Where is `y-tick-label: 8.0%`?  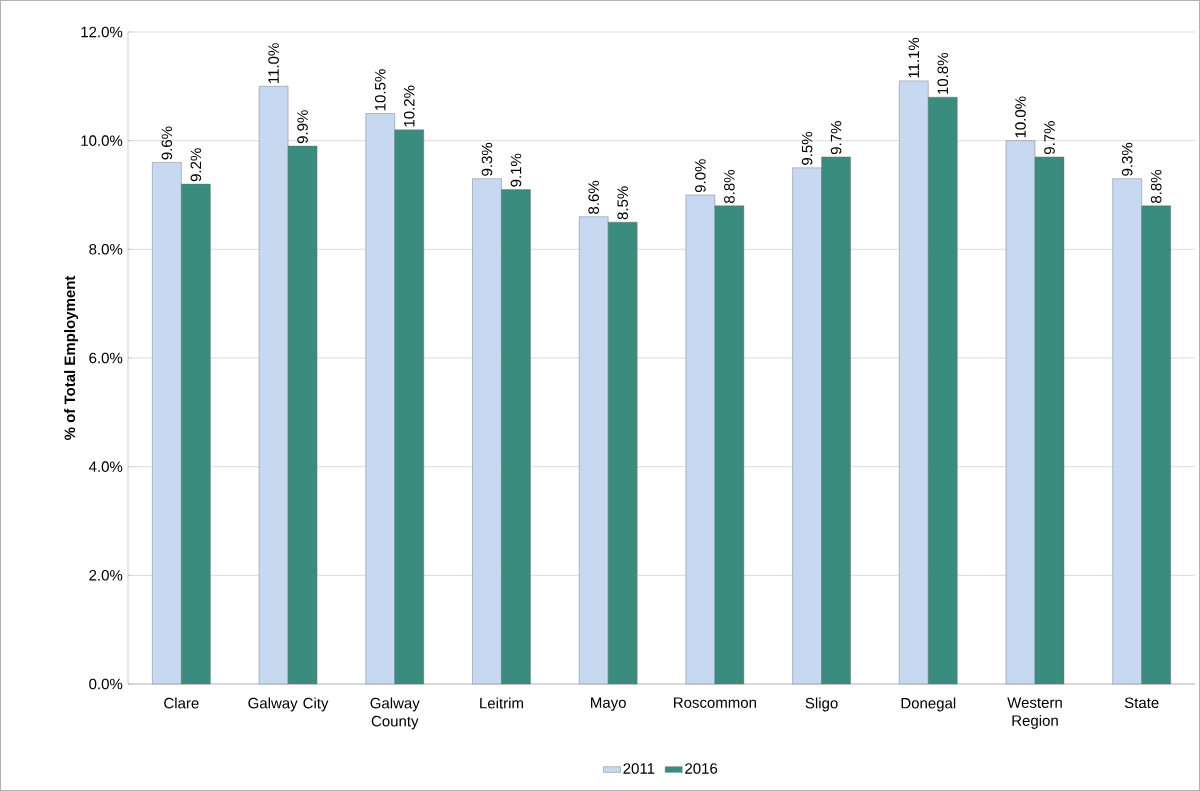 y-tick-label: 8.0% is located at coordinates (106, 249).